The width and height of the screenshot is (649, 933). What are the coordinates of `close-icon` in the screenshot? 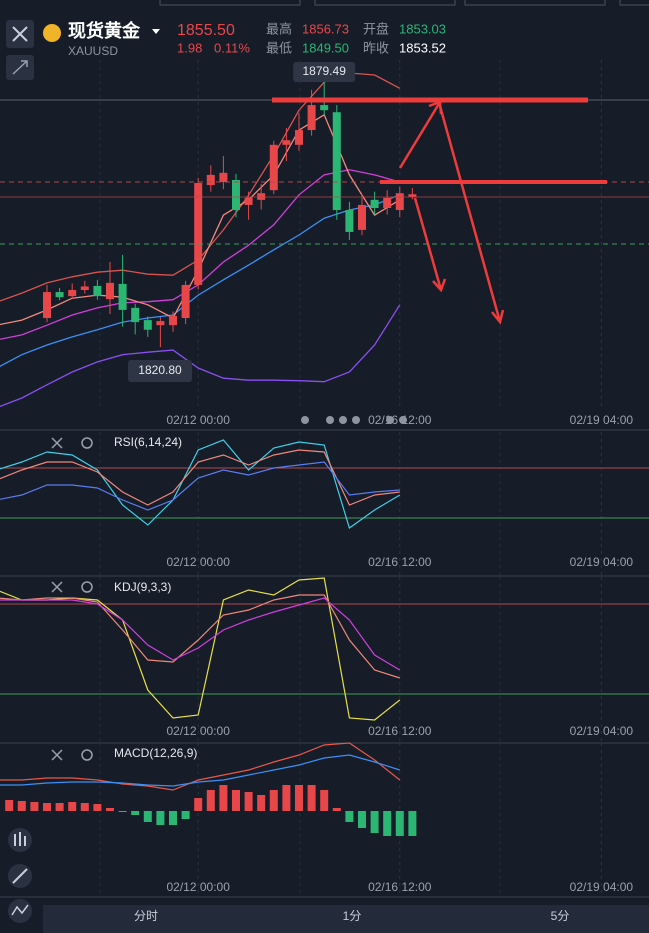 It's located at (20, 34).